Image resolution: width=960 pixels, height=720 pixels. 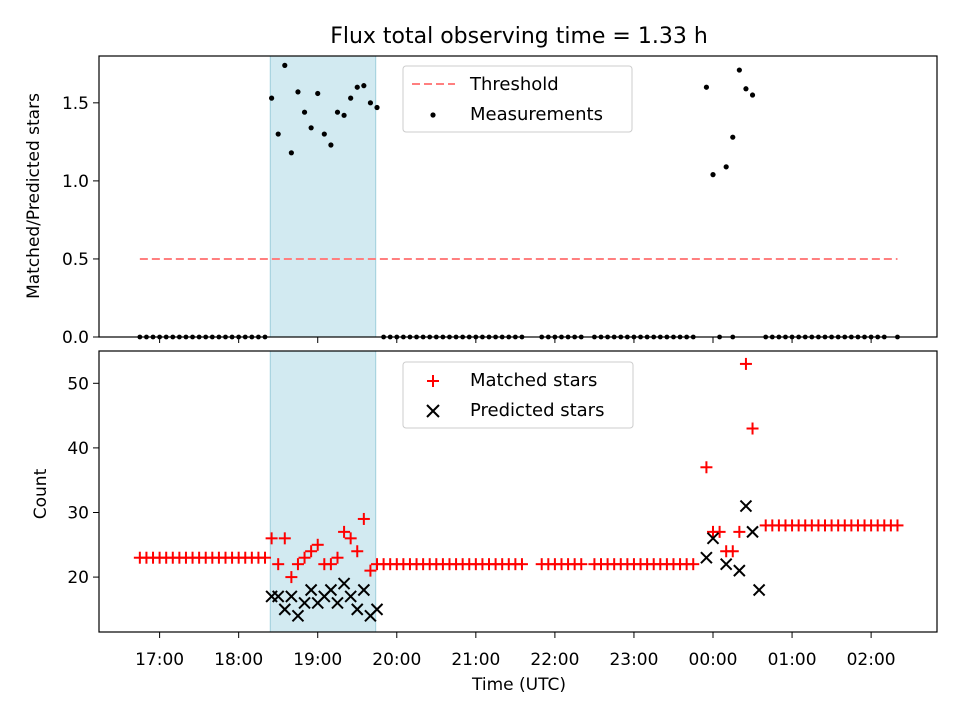 I want to click on chart-title: Flux total observing time = 1.33 h, so click(x=519, y=36).